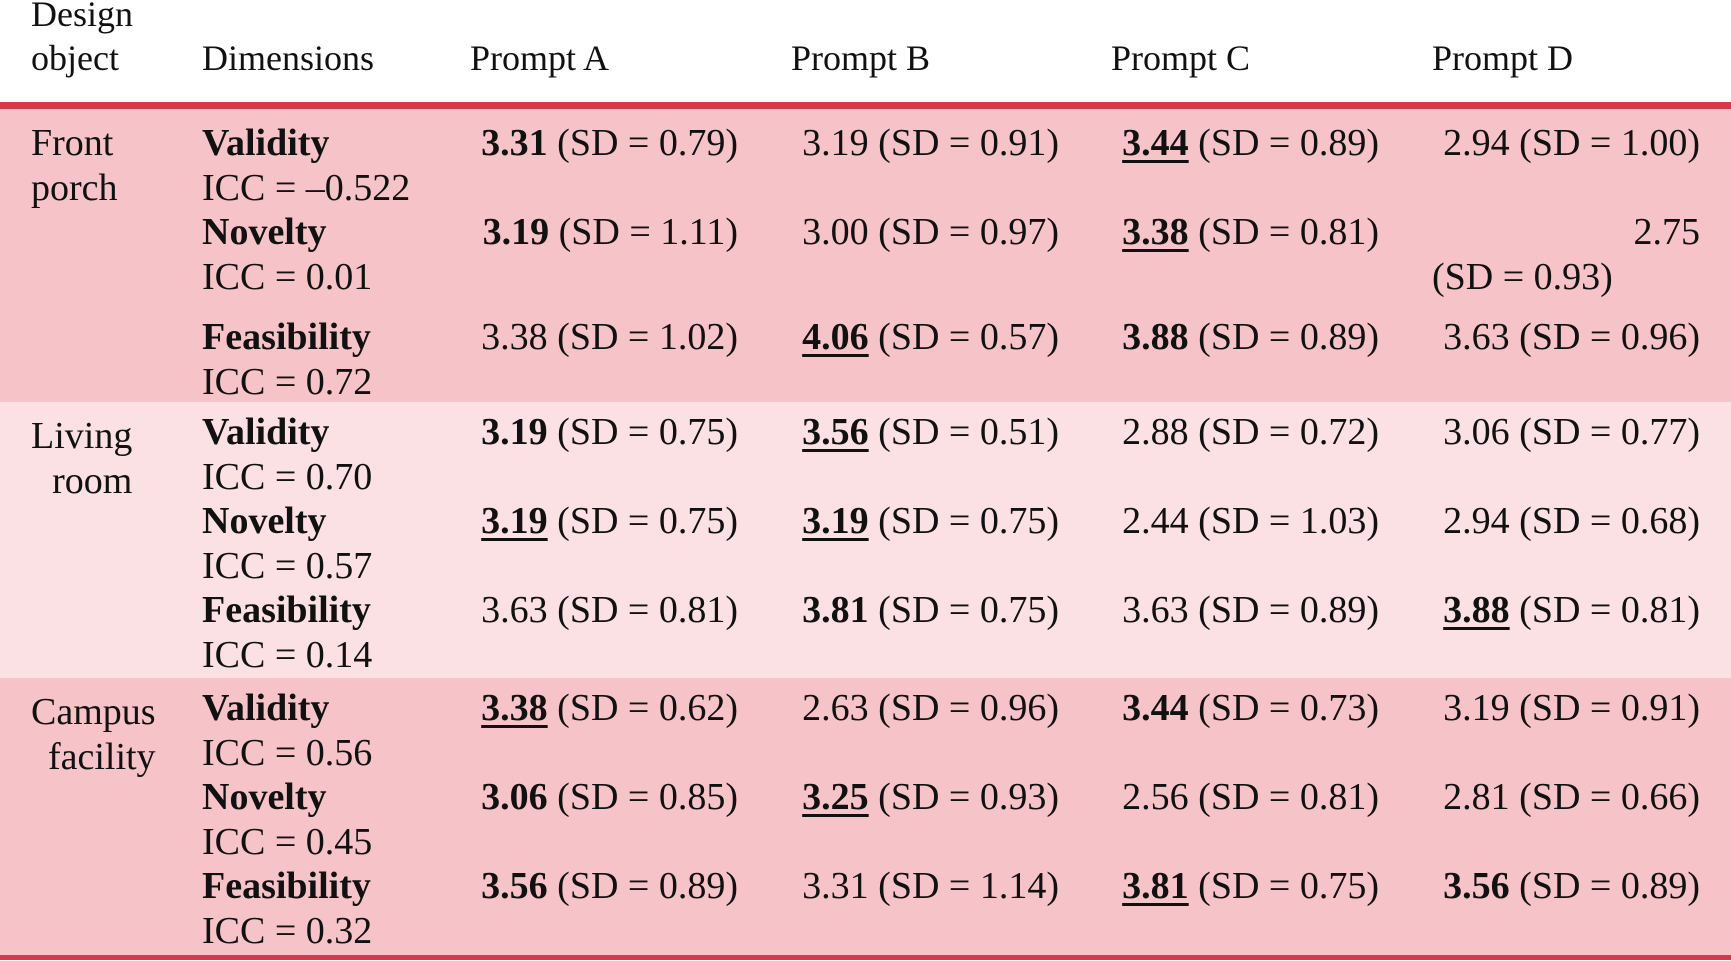  What do you see at coordinates (93, 712) in the screenshot?
I see `design-object-line-1: Campus` at bounding box center [93, 712].